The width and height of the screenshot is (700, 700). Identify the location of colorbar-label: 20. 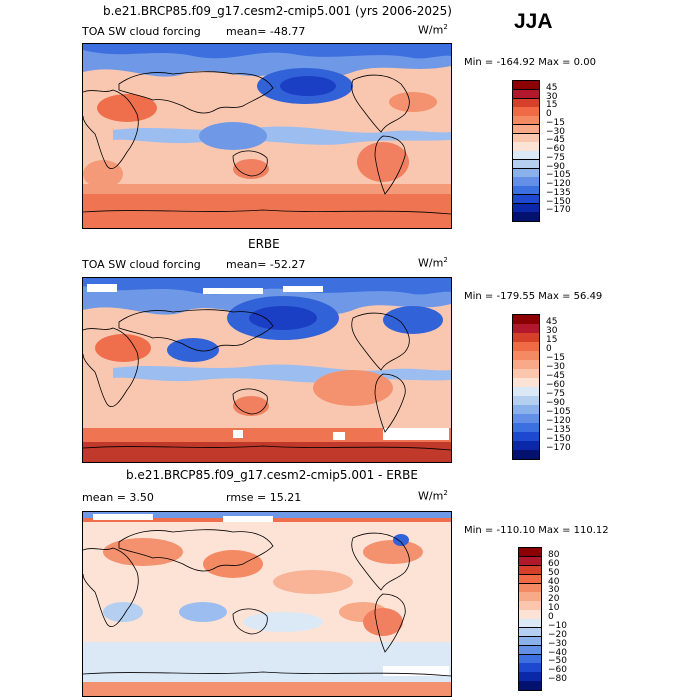
(554, 599).